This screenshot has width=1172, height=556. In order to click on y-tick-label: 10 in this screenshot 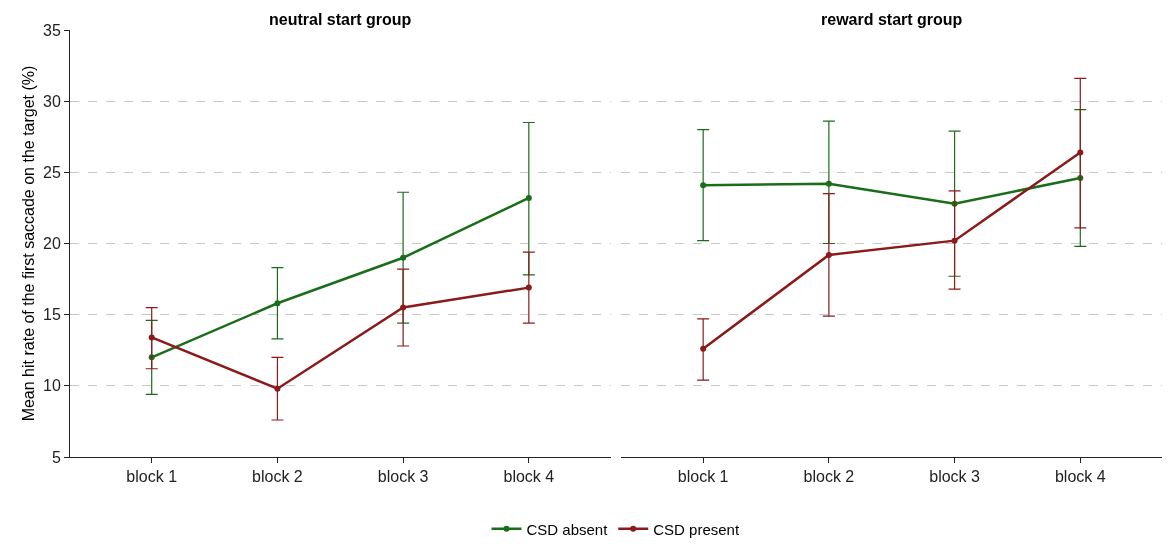, I will do `click(52, 386)`.